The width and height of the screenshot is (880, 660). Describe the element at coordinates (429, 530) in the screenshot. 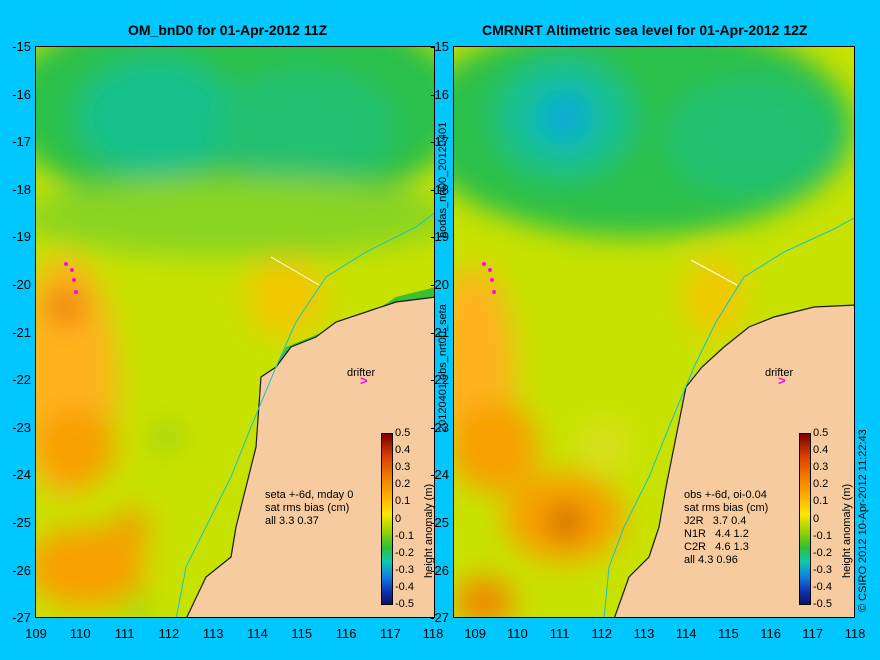

I see `left-colorbar-title: height anomaly (m)` at that location.